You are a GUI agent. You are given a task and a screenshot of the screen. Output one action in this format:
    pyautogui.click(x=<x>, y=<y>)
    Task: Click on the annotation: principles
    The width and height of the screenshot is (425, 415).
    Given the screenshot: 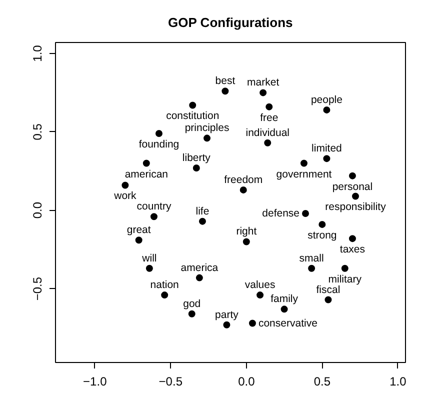 What is the action you would take?
    pyautogui.click(x=207, y=128)
    